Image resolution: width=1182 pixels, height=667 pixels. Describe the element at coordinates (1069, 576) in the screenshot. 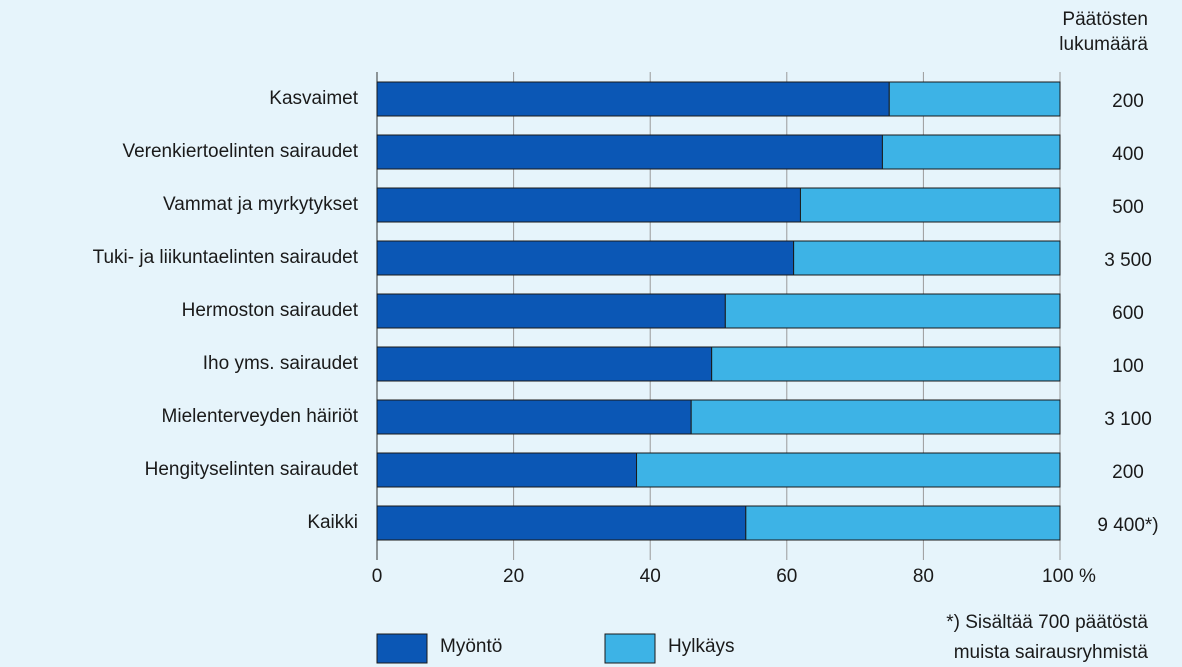

I see `x-tick-label: 100 %` at that location.